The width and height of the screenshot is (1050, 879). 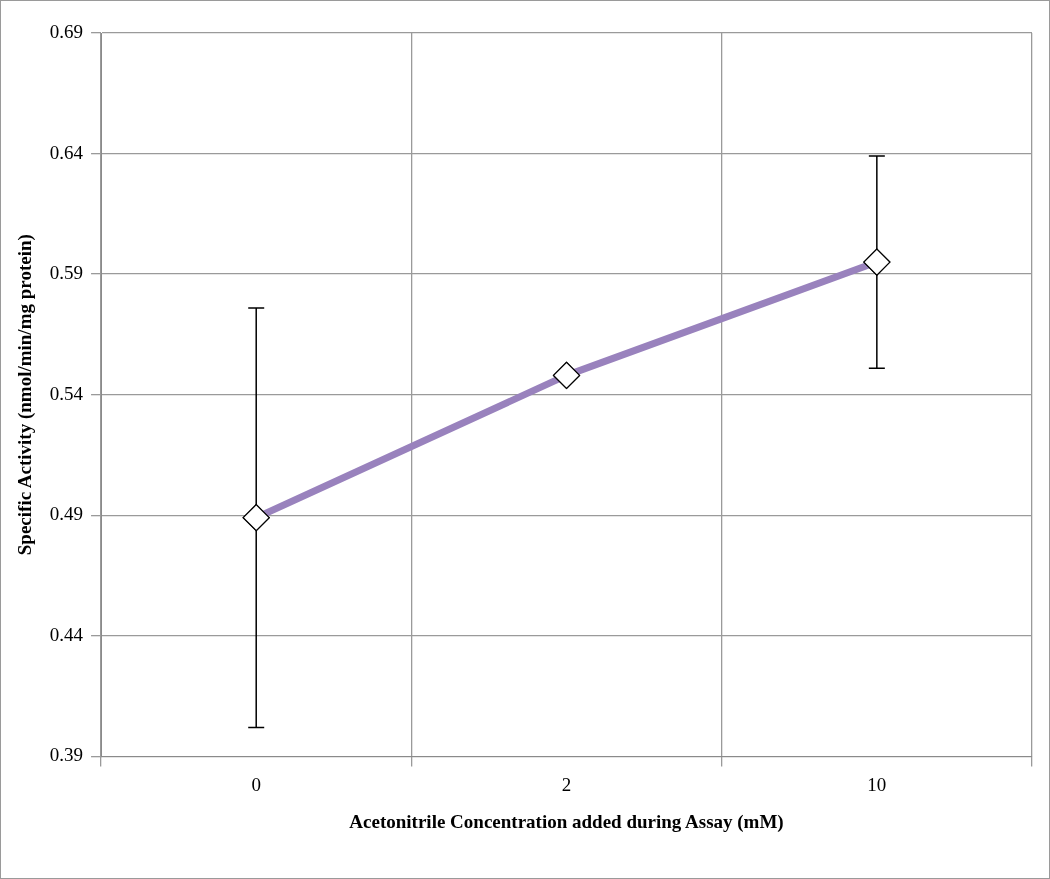 What do you see at coordinates (25, 395) in the screenshot?
I see `y-axis-title: Specific Activity (nmol/min/mg protein)` at bounding box center [25, 395].